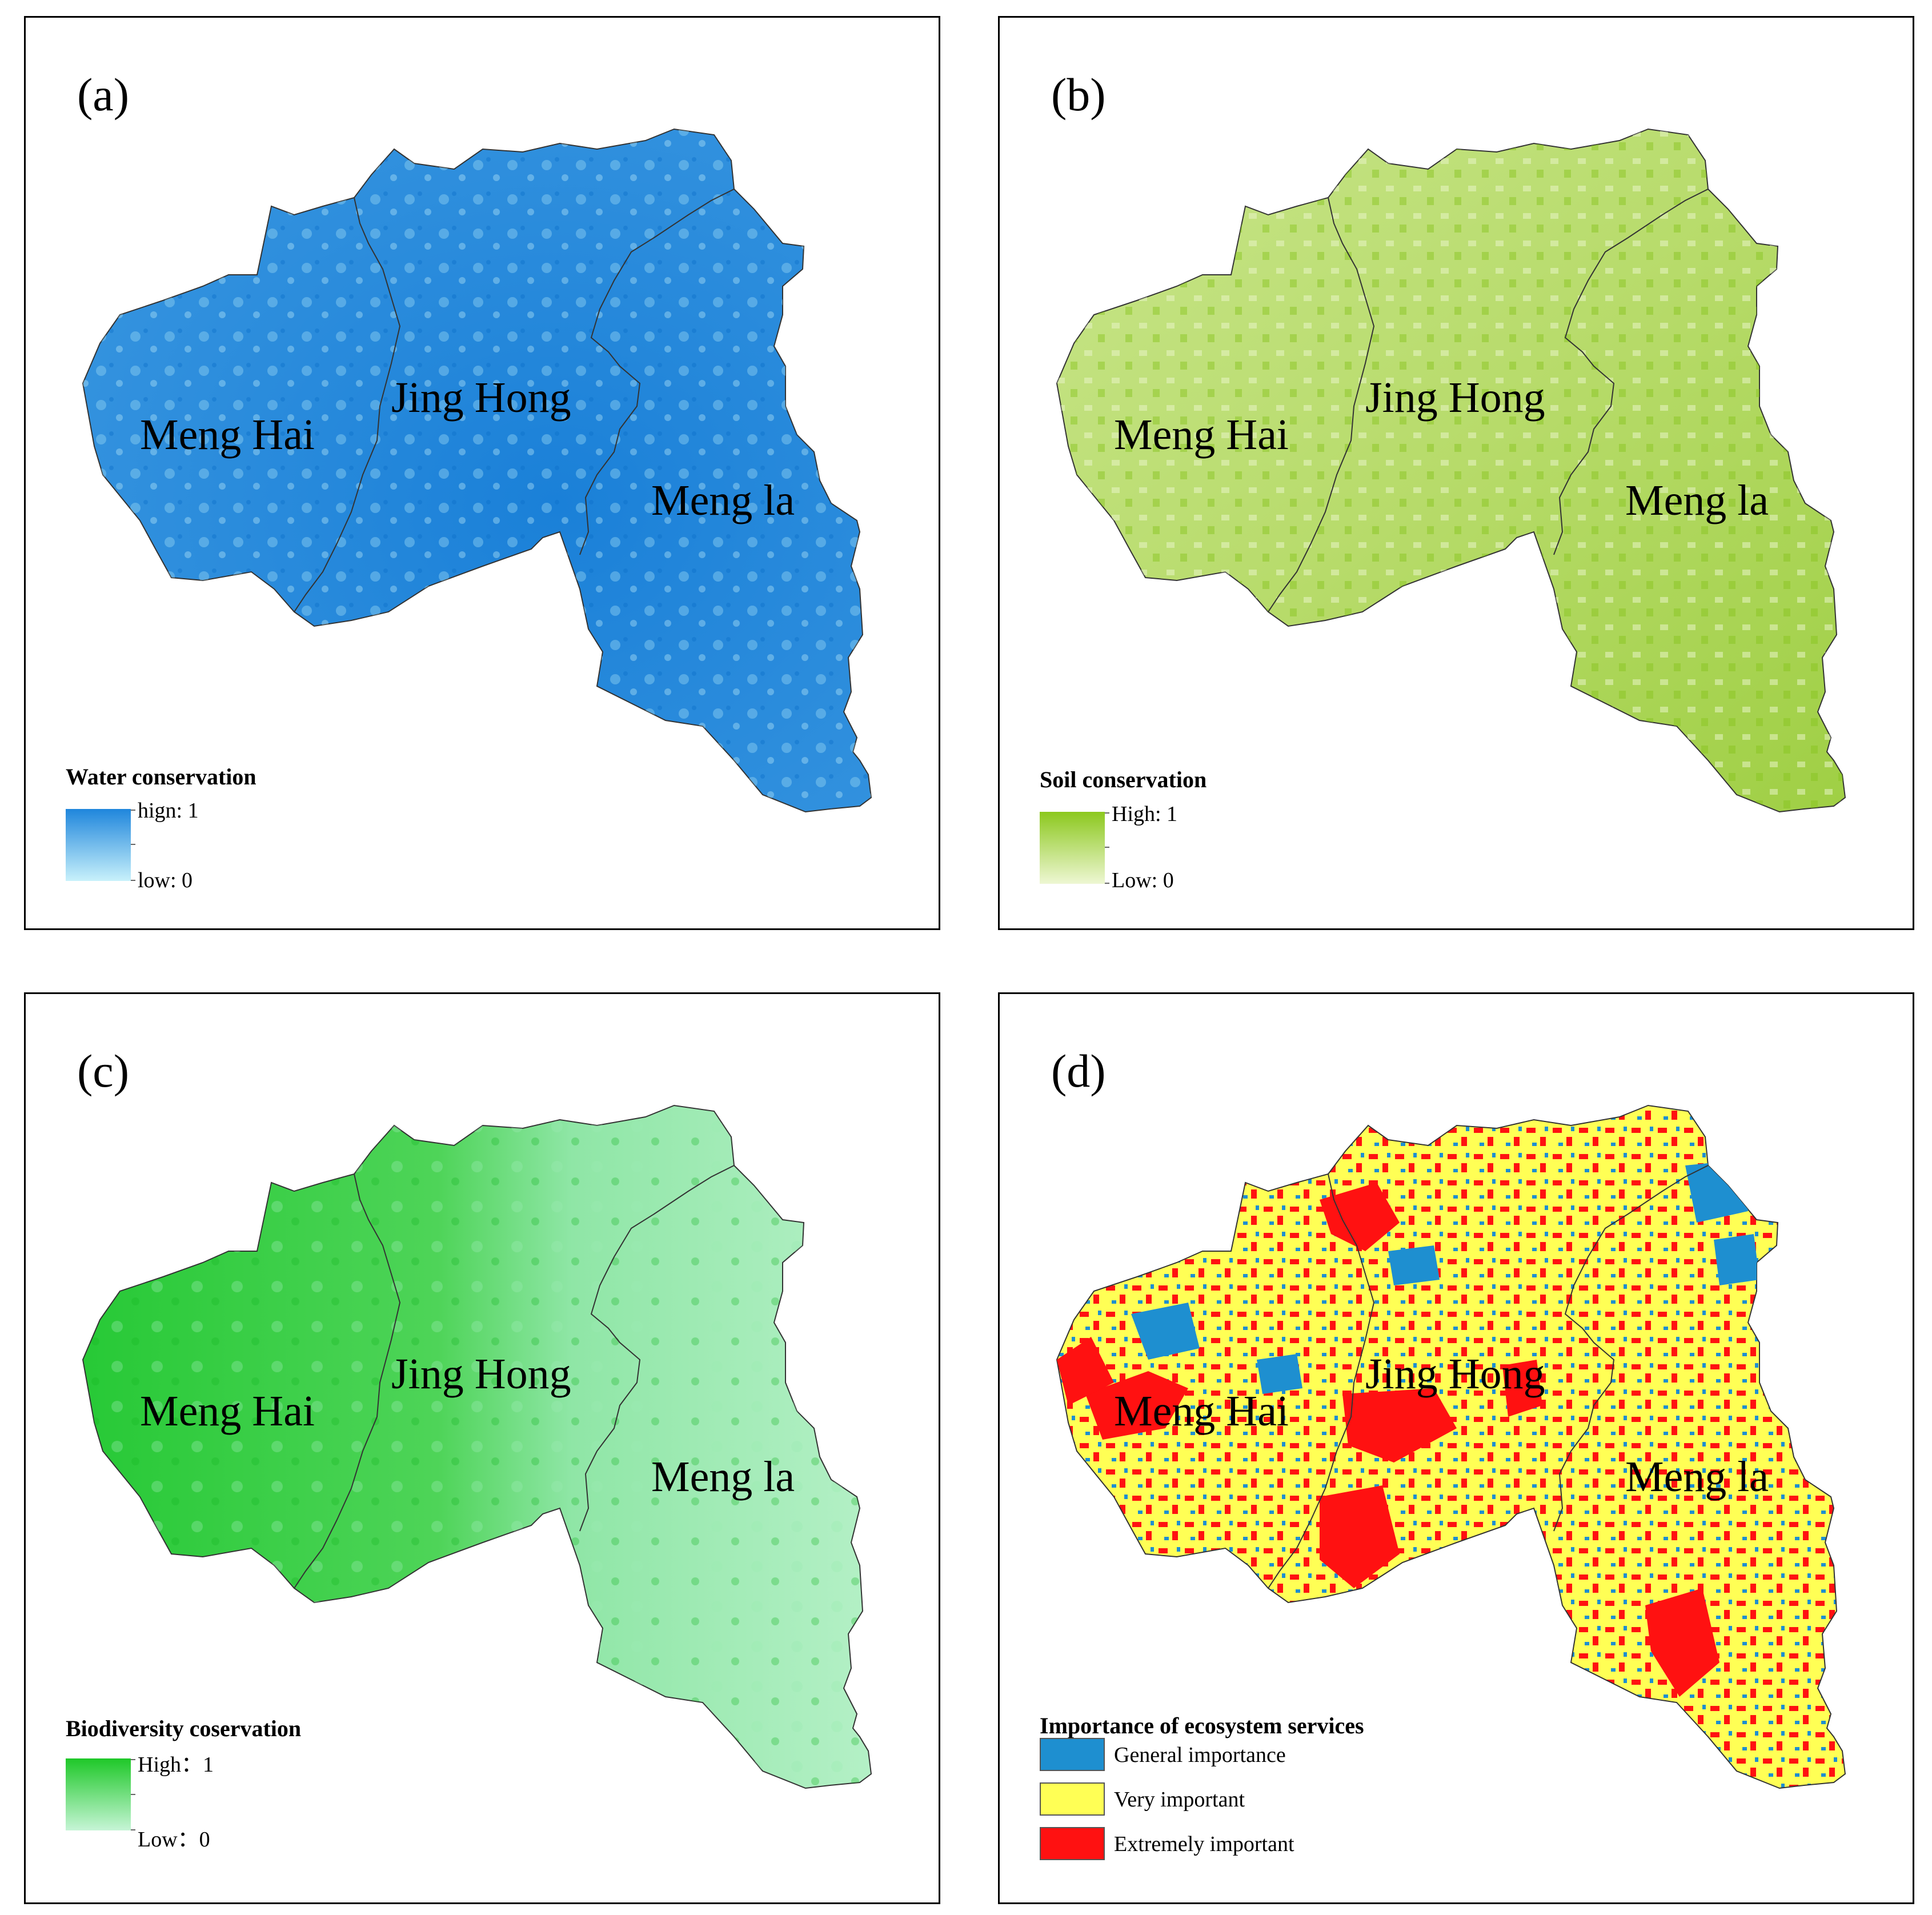 The image size is (1932, 1915). Describe the element at coordinates (184, 1728) in the screenshot. I see `legend-title: Biodiversity coservation` at that location.